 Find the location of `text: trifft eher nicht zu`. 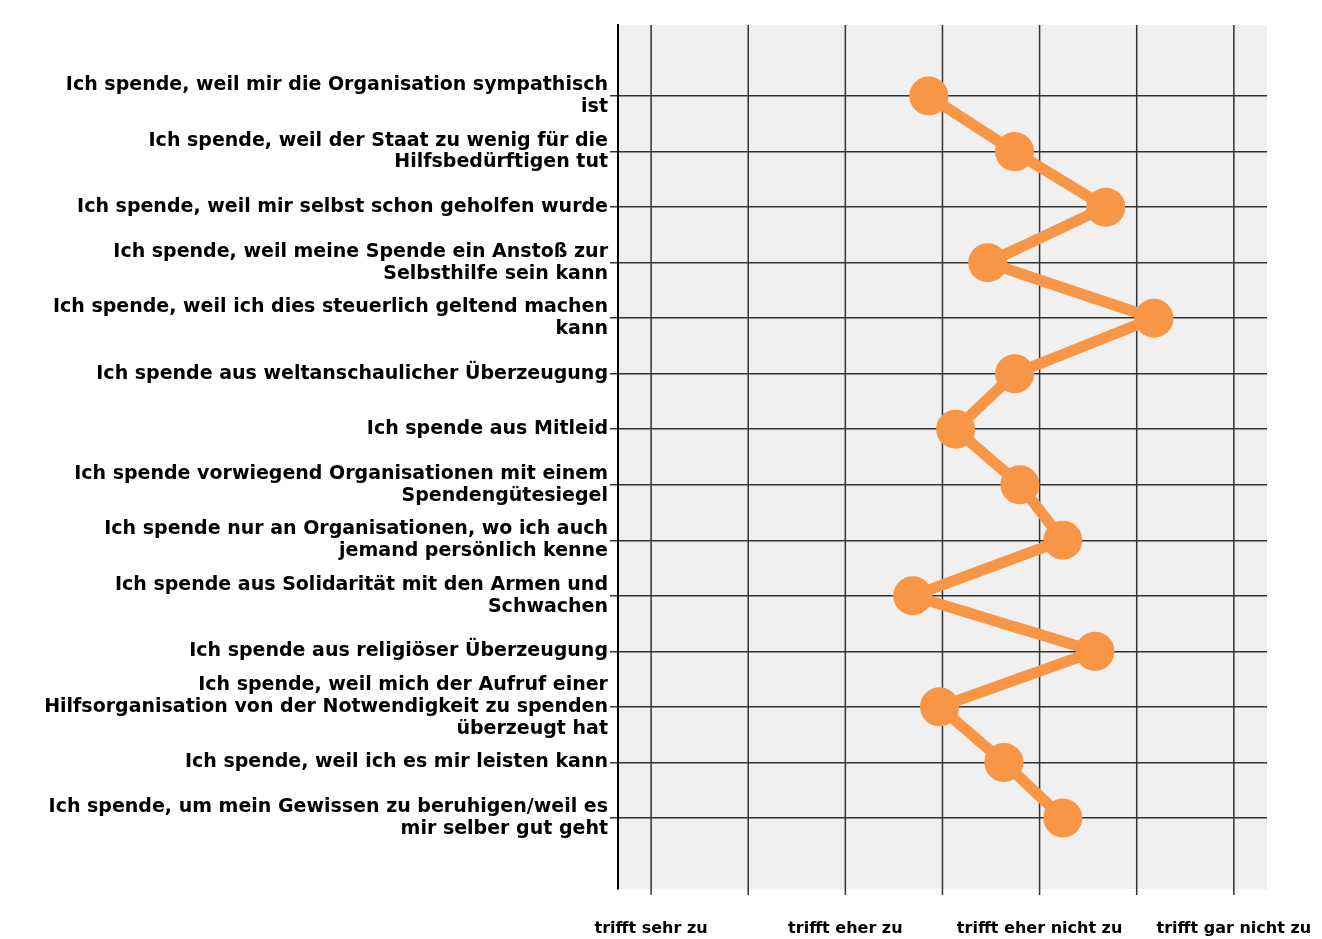

text: trifft eher nicht zu is located at coordinates (1039, 928).